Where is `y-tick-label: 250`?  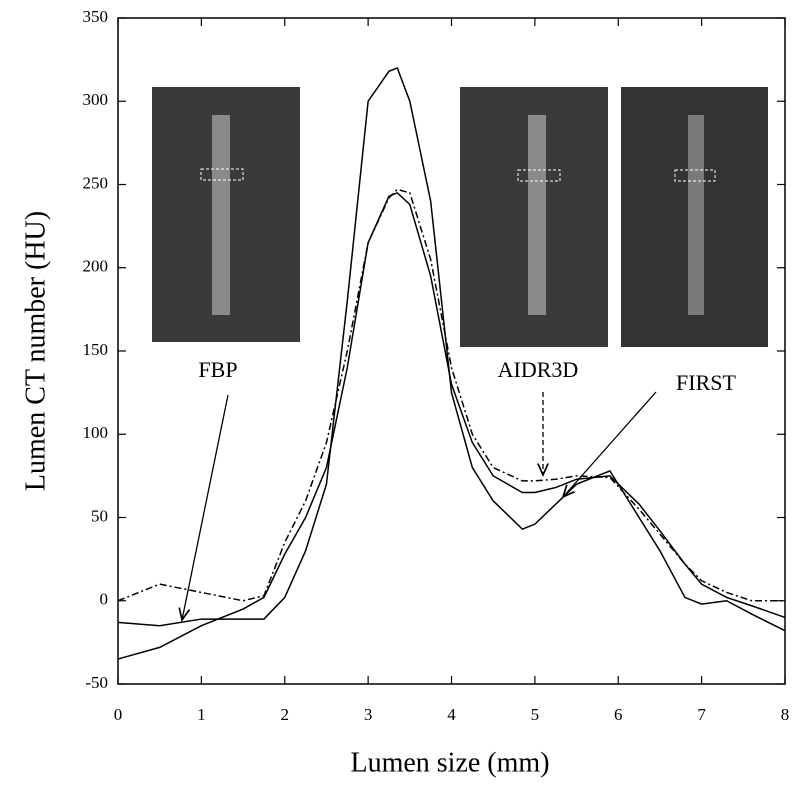
y-tick-label: 250 is located at coordinates (96, 182).